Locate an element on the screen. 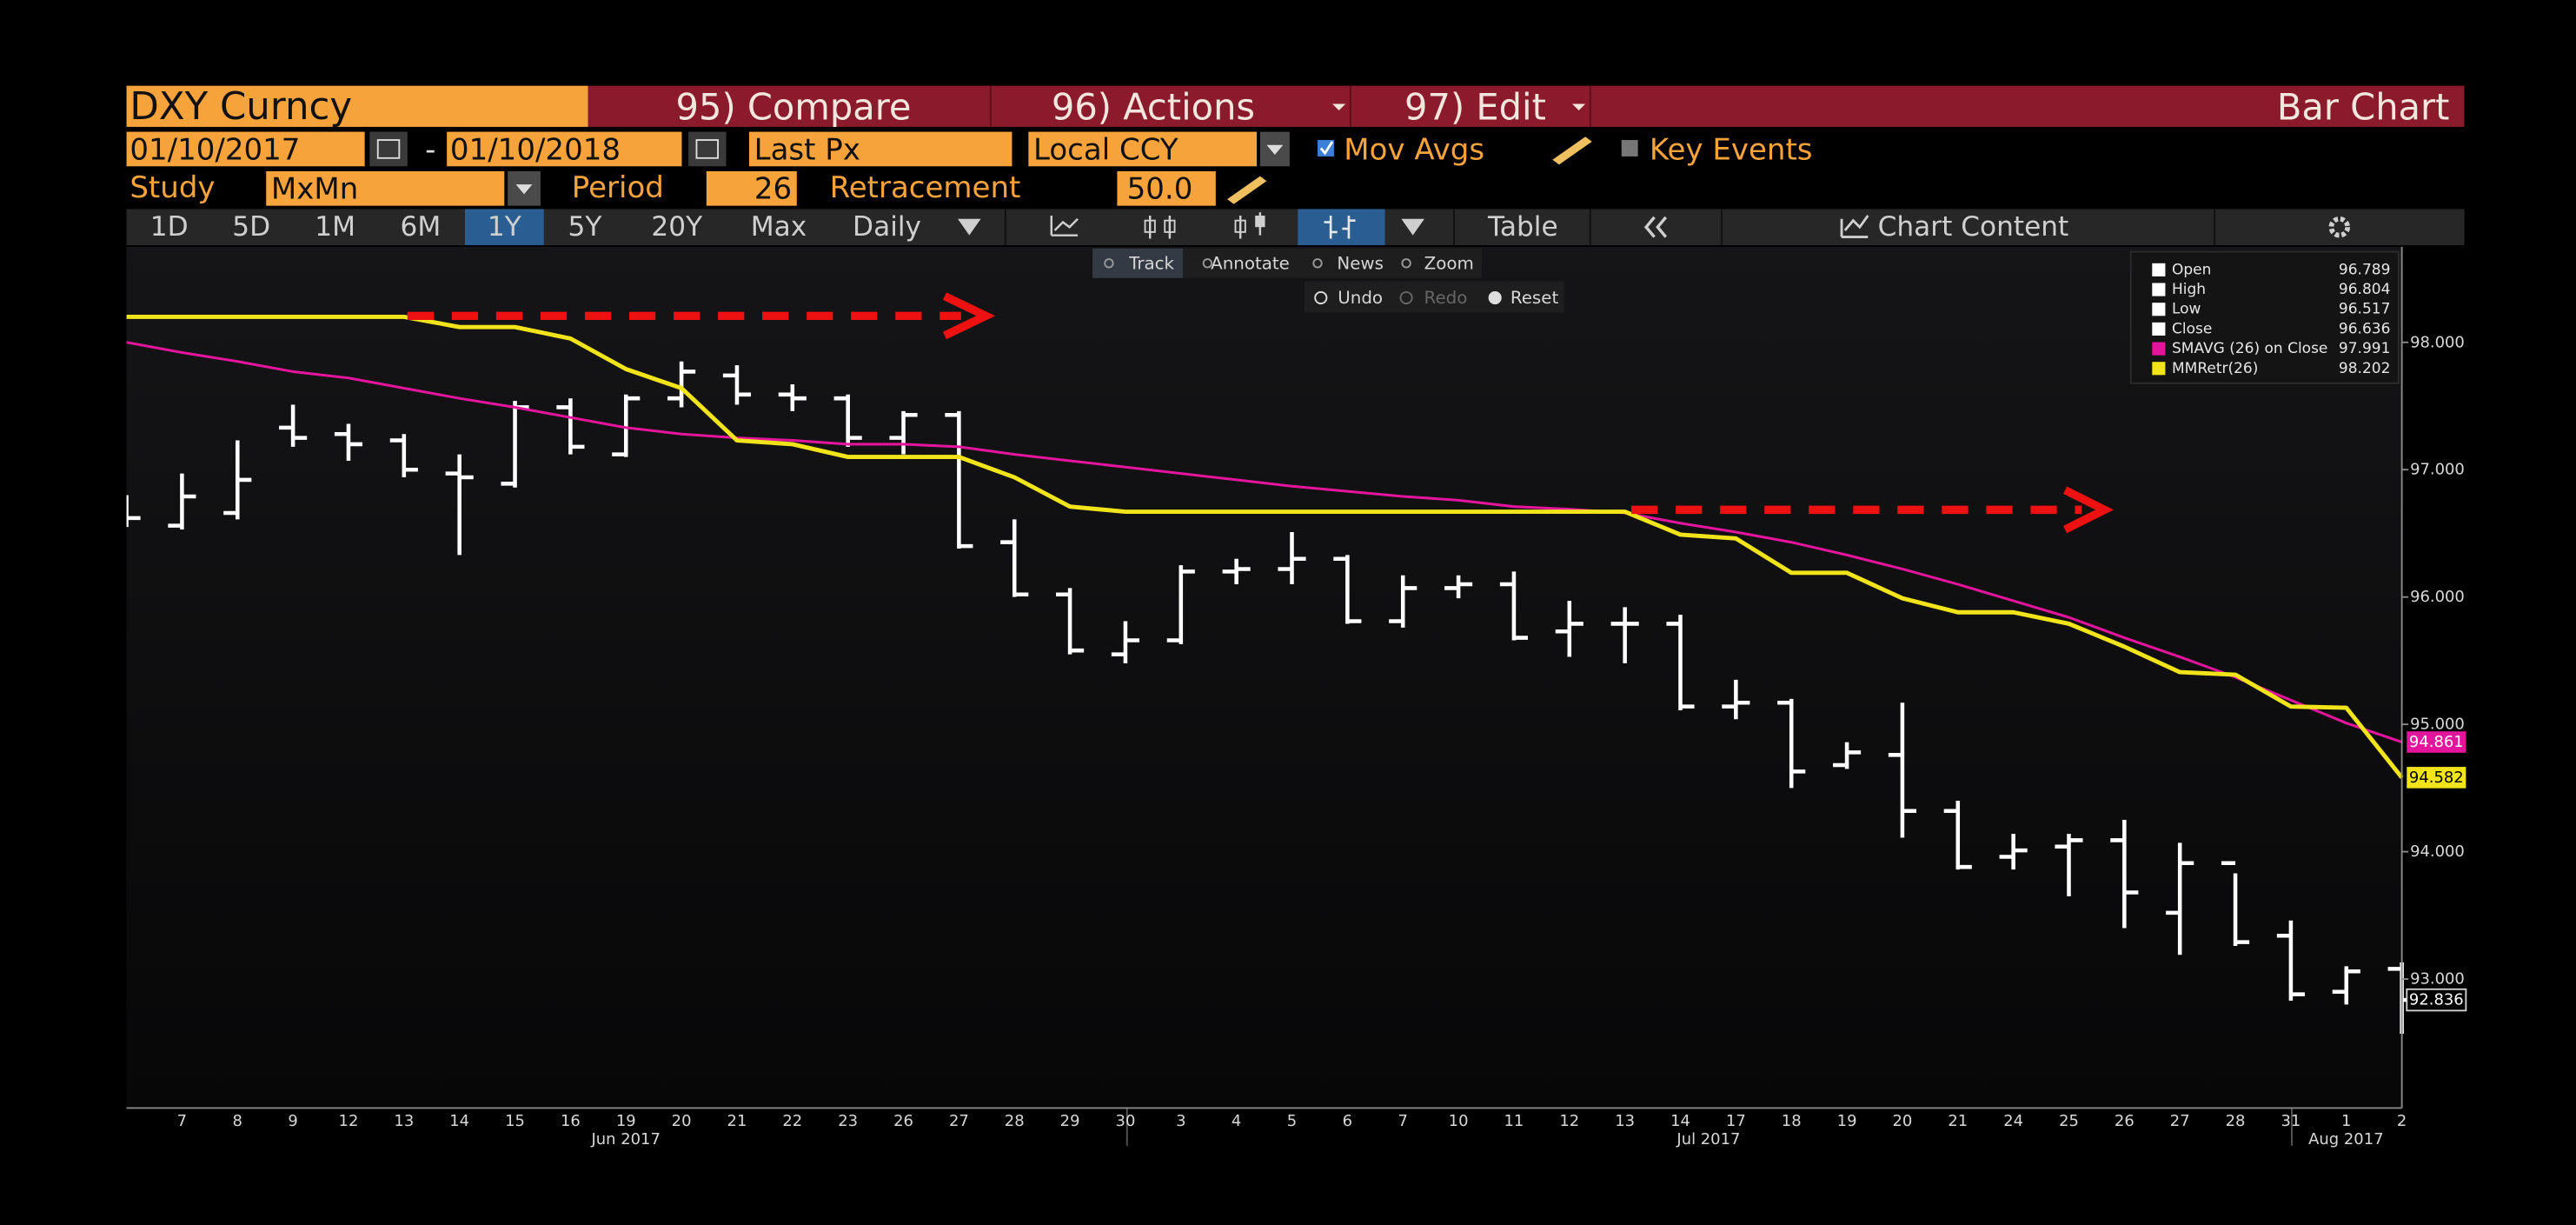 This screenshot has height=1225, width=2576. retracement-field is located at coordinates (1166, 188).